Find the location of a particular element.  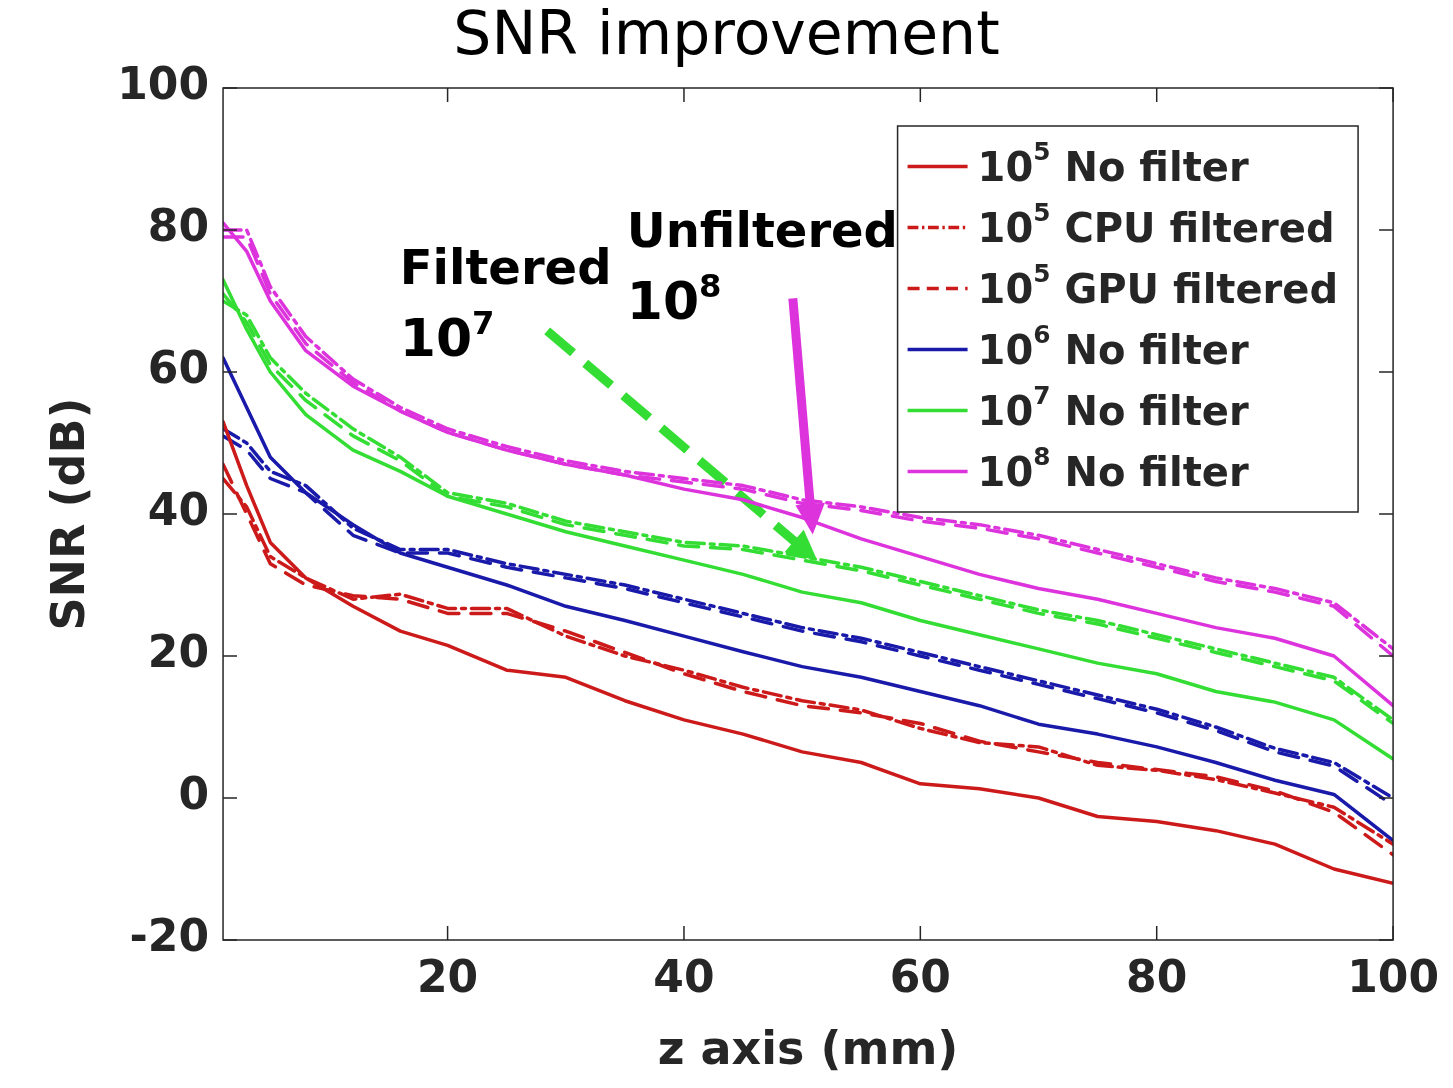

x-tick-label: 20 is located at coordinates (447, 976).